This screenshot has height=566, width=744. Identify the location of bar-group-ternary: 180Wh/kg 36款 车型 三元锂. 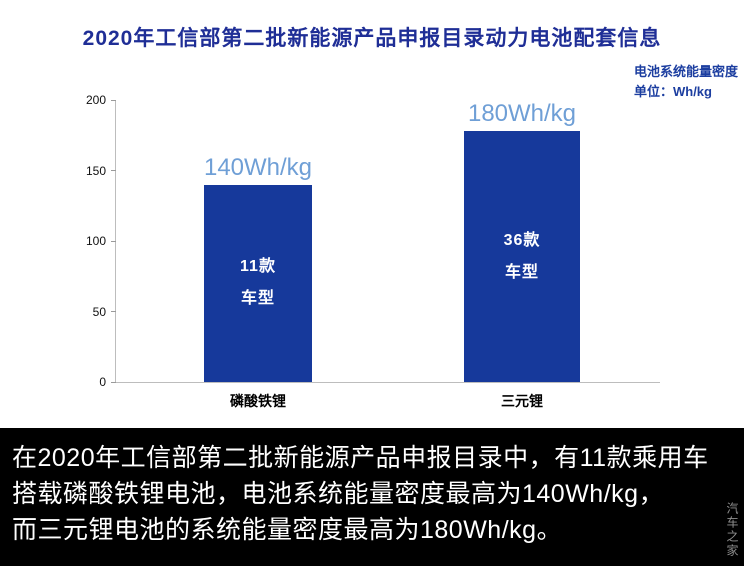
(522, 254).